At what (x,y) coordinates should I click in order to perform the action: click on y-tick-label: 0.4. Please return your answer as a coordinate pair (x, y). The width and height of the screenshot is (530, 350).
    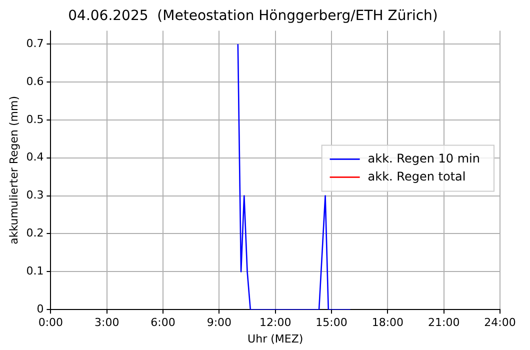
    Looking at the image, I should click on (35, 157).